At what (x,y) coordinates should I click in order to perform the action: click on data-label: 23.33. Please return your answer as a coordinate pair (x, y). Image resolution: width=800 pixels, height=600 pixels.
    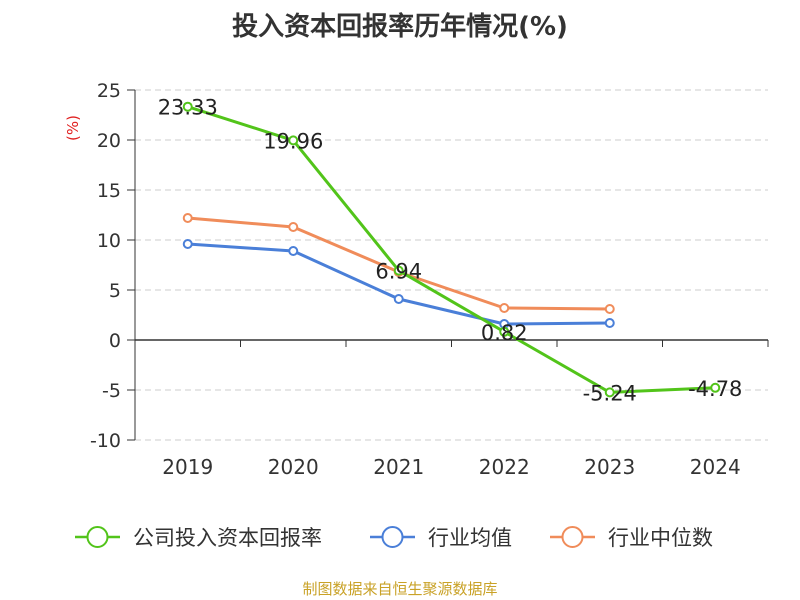
    Looking at the image, I should click on (188, 108).